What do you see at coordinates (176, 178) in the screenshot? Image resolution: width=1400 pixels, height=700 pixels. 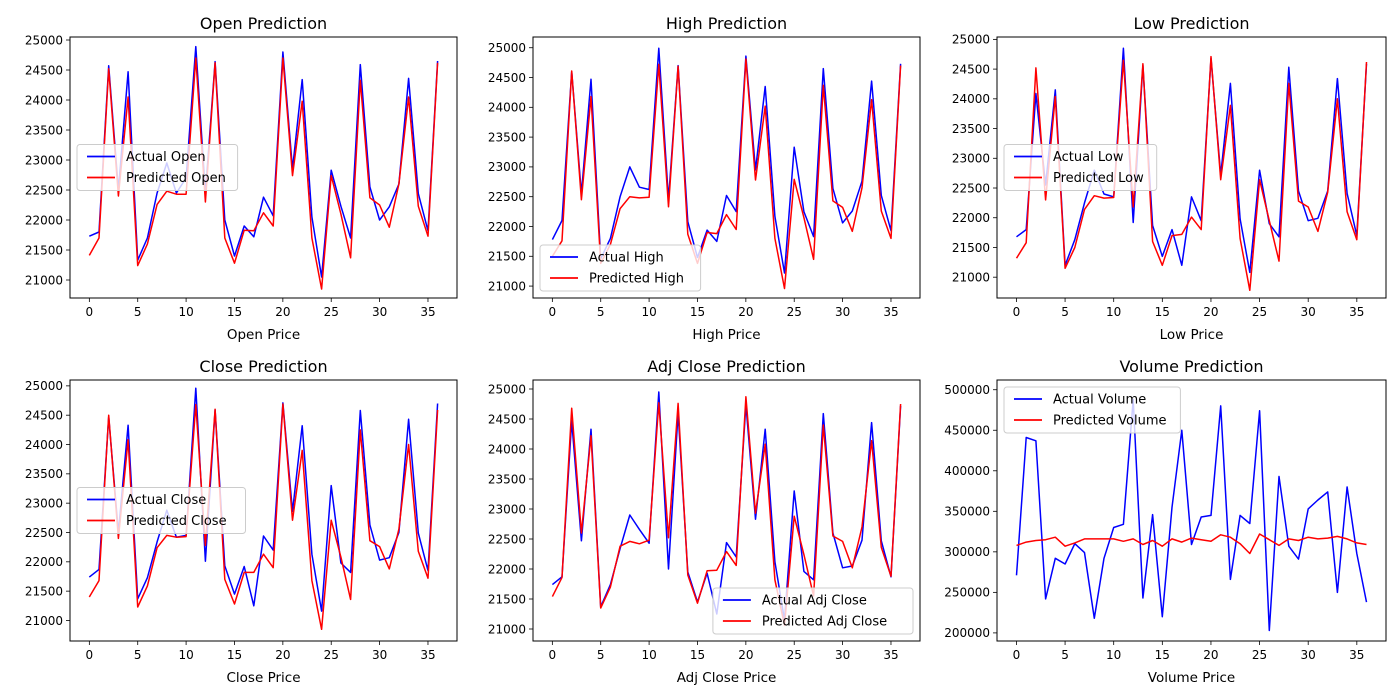 I see `legend-label: Predicted Open` at bounding box center [176, 178].